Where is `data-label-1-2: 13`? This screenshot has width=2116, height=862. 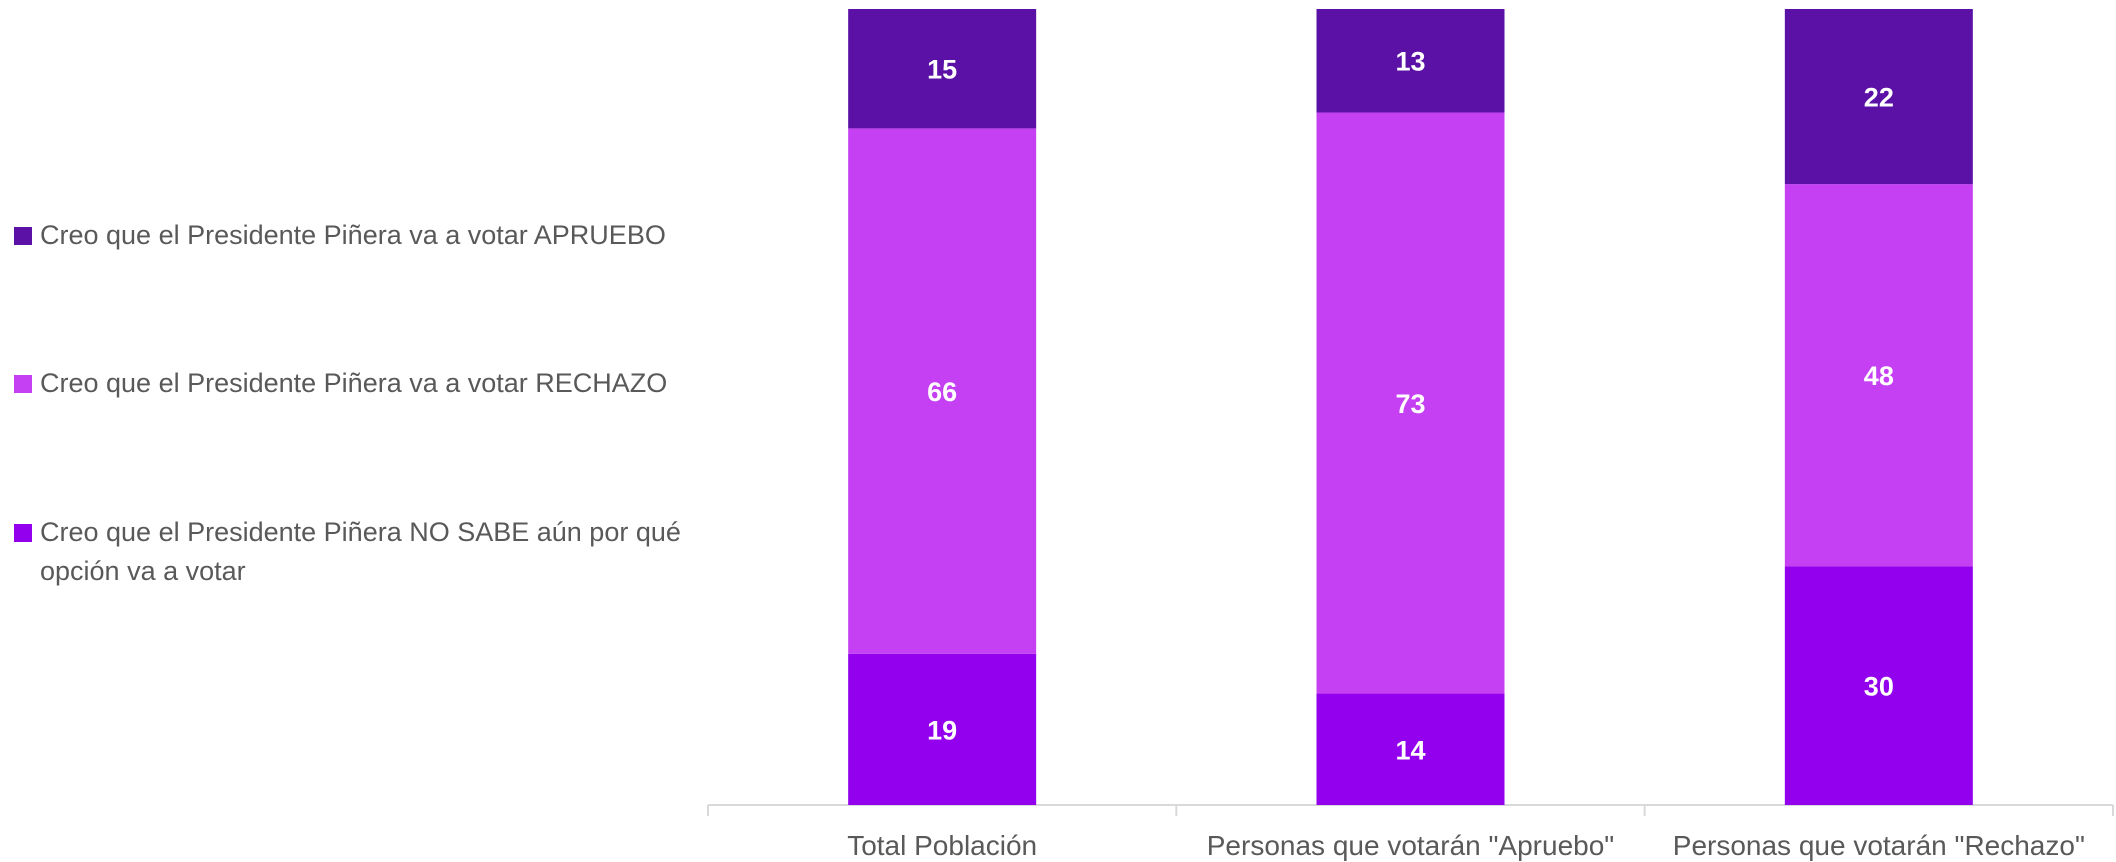
data-label-1-2: 13 is located at coordinates (1410, 62).